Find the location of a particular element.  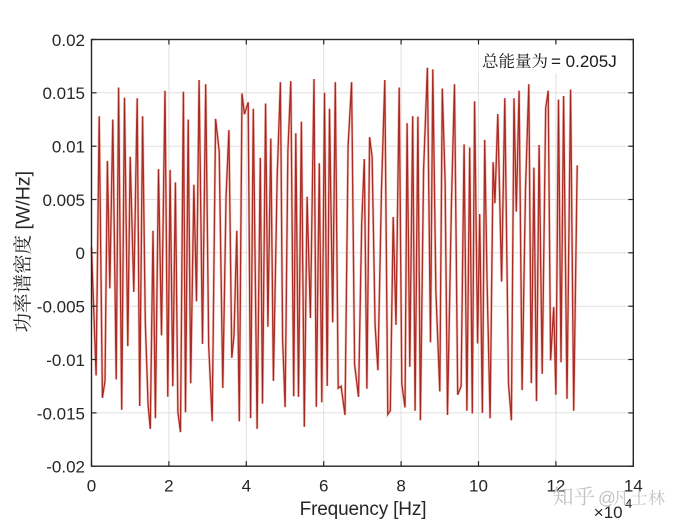

svg-text: -0.02 is located at coordinates (65, 467).